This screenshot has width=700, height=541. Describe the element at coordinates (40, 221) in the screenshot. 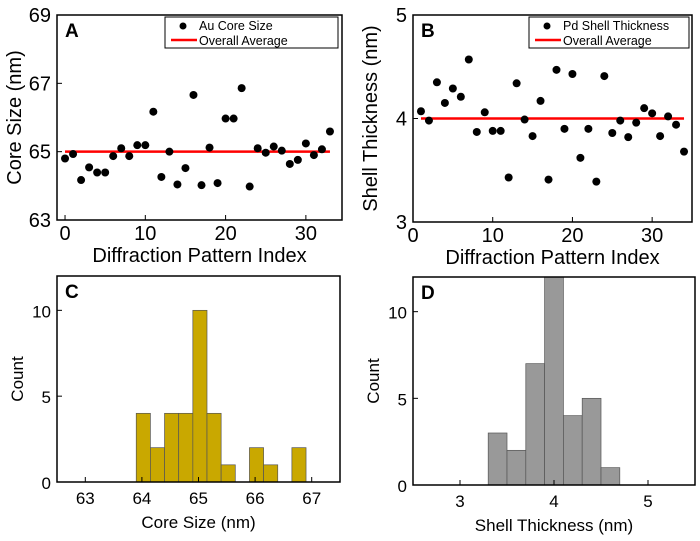

I see `y-tick-label: 63` at that location.